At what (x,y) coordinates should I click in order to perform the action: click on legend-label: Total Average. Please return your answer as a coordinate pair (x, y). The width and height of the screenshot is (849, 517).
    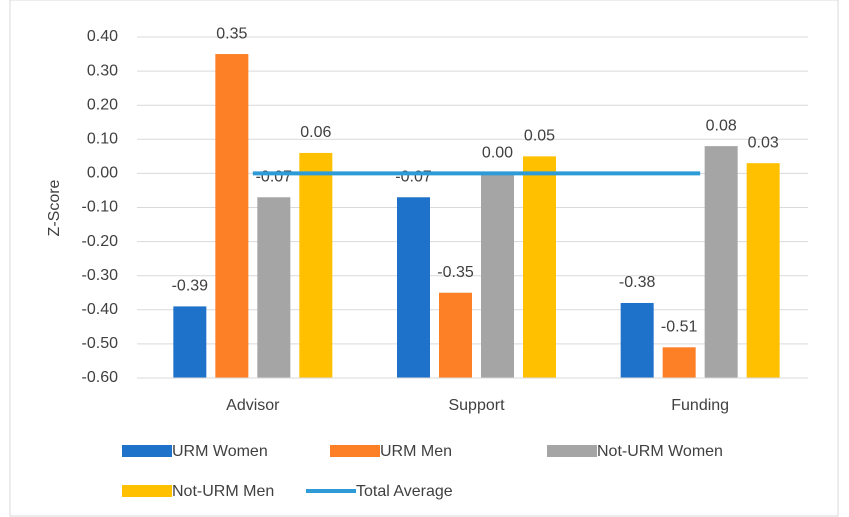
    Looking at the image, I should click on (404, 491).